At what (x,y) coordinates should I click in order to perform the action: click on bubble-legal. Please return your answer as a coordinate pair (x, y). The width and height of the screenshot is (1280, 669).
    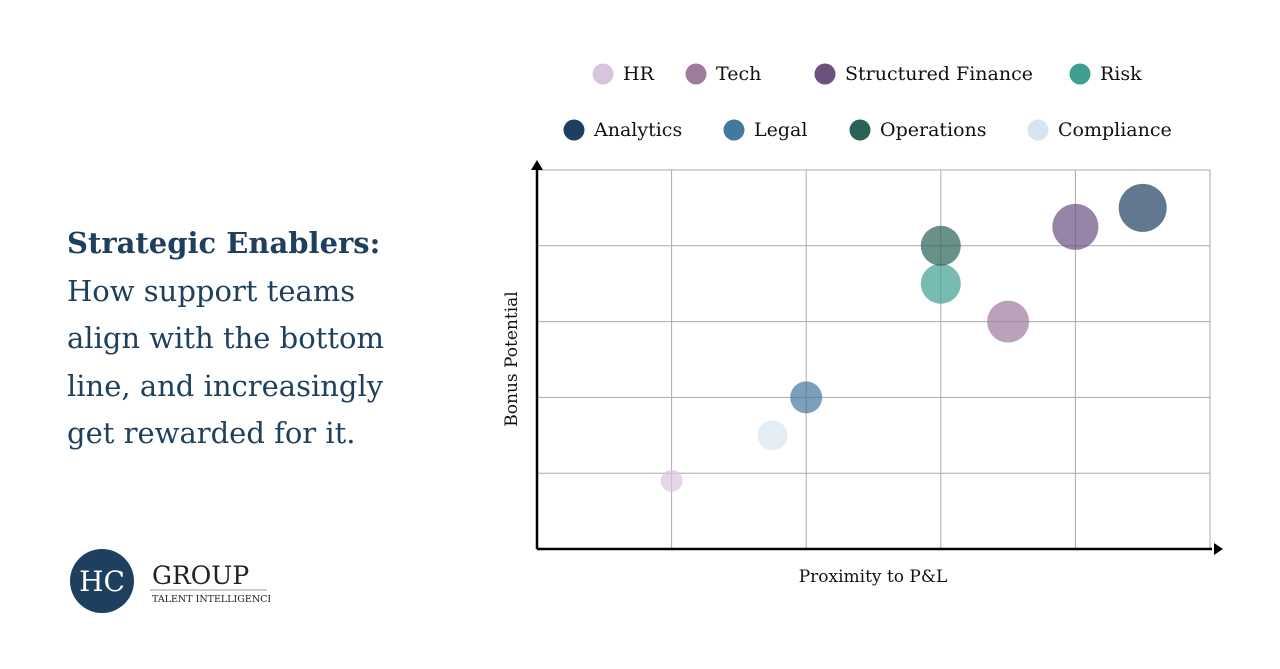
    Looking at the image, I should click on (806, 397).